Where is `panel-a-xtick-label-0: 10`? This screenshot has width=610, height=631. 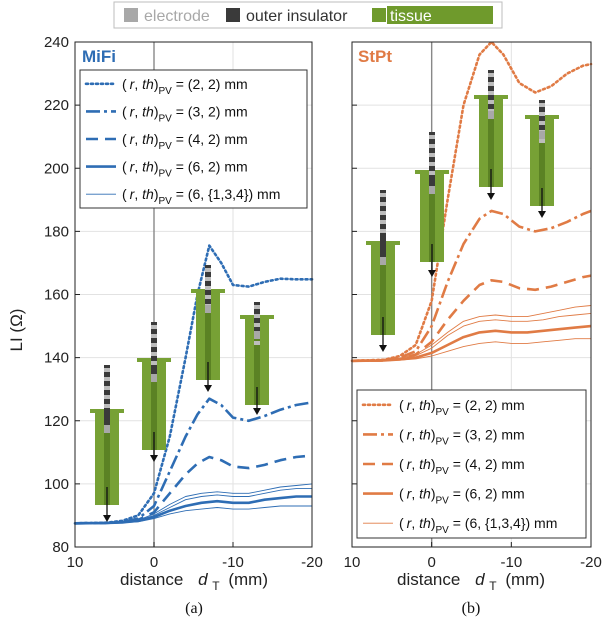
panel-a-xtick-label-0: 10 is located at coordinates (75, 562).